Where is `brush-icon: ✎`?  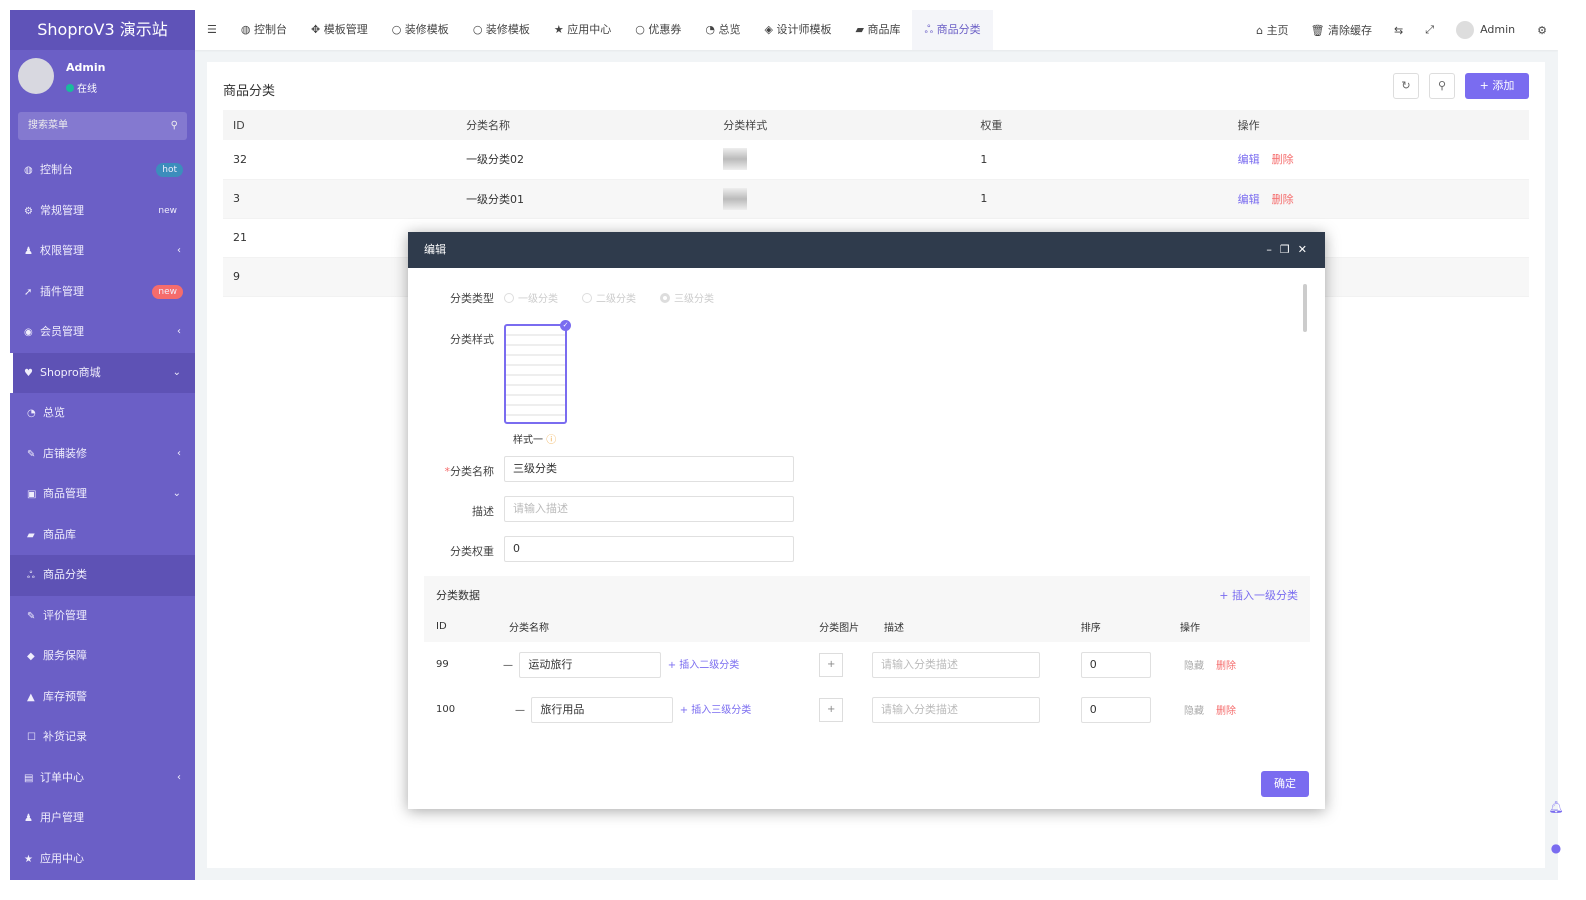
brush-icon: ✎ is located at coordinates (31, 454).